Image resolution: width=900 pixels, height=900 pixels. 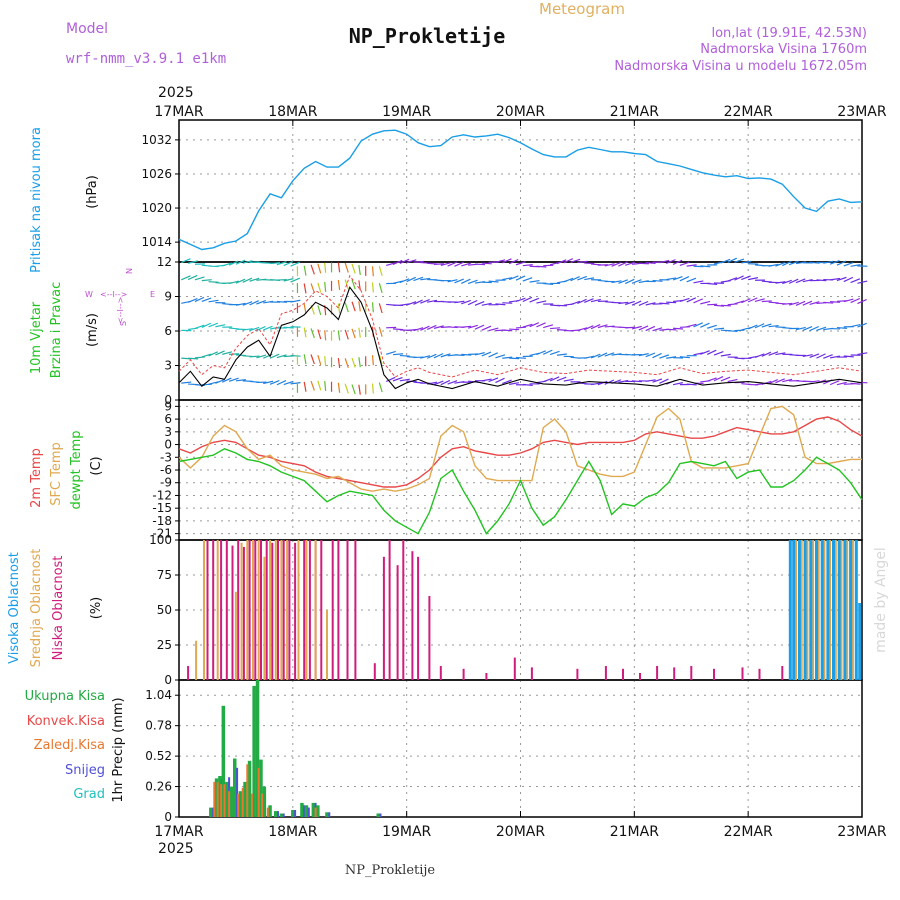 I want to click on cloud-unit-label: (%), so click(x=96, y=608).